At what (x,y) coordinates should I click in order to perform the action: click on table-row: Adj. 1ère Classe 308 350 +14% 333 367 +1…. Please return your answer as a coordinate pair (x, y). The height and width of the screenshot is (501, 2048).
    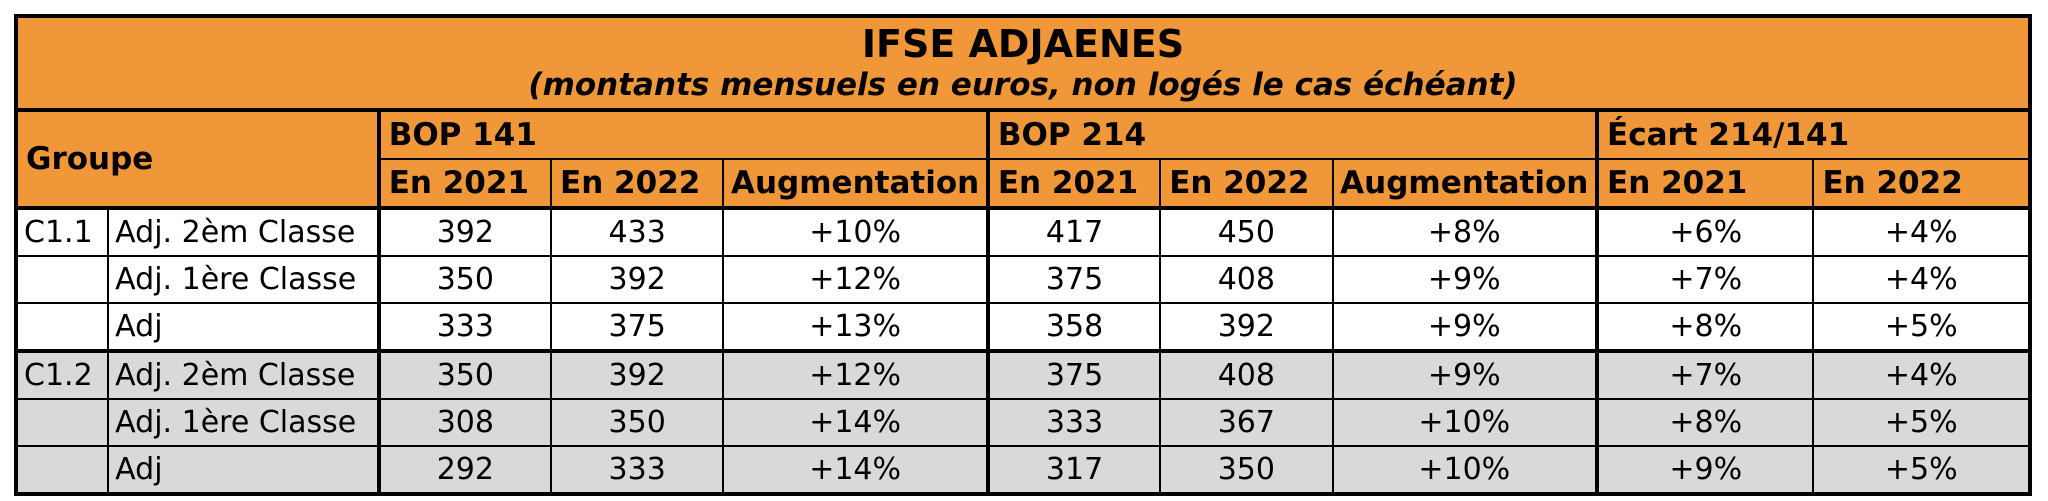
    Looking at the image, I should click on (1022, 422).